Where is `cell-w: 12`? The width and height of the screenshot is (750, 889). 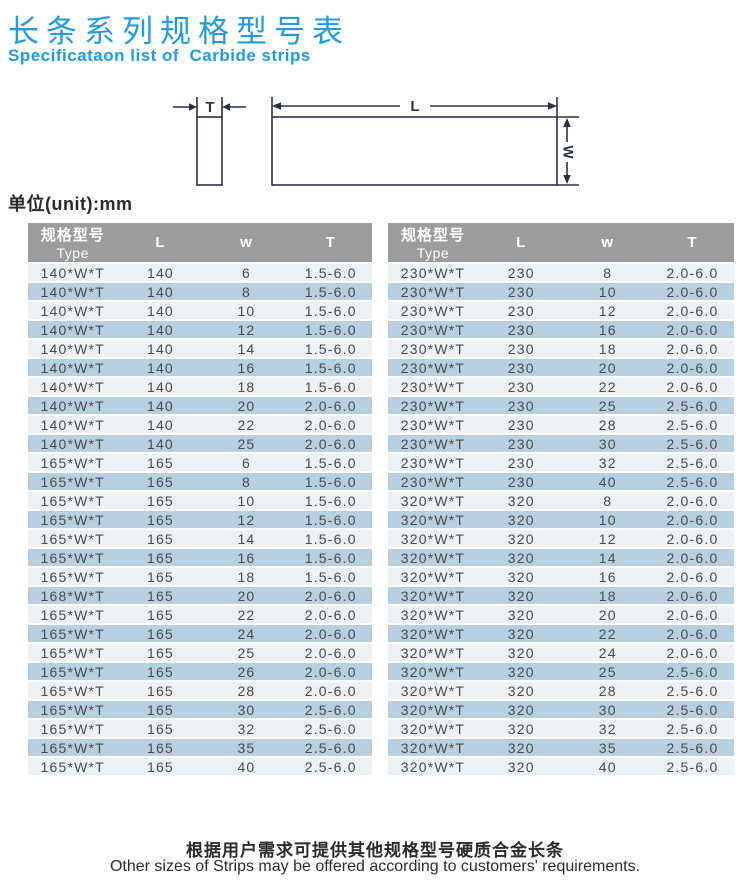 cell-w: 12 is located at coordinates (246, 330).